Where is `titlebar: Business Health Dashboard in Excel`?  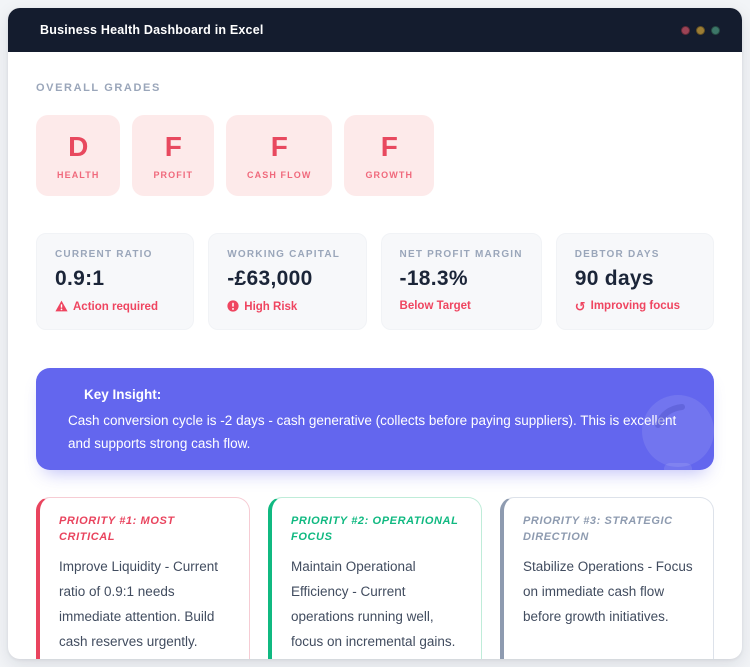
titlebar: Business Health Dashboard in Excel is located at coordinates (375, 30).